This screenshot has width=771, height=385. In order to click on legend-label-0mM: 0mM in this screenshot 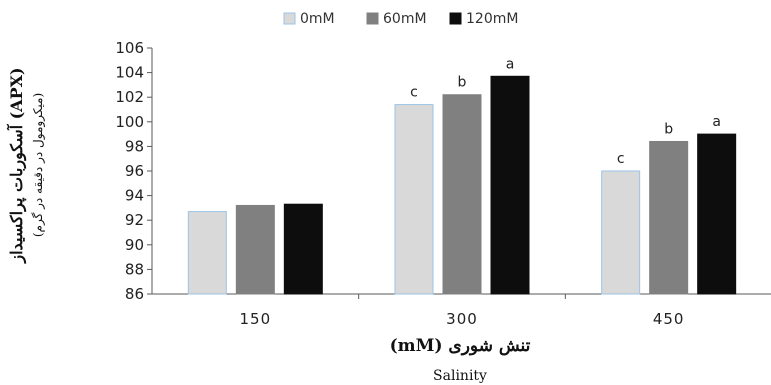, I will do `click(317, 19)`.